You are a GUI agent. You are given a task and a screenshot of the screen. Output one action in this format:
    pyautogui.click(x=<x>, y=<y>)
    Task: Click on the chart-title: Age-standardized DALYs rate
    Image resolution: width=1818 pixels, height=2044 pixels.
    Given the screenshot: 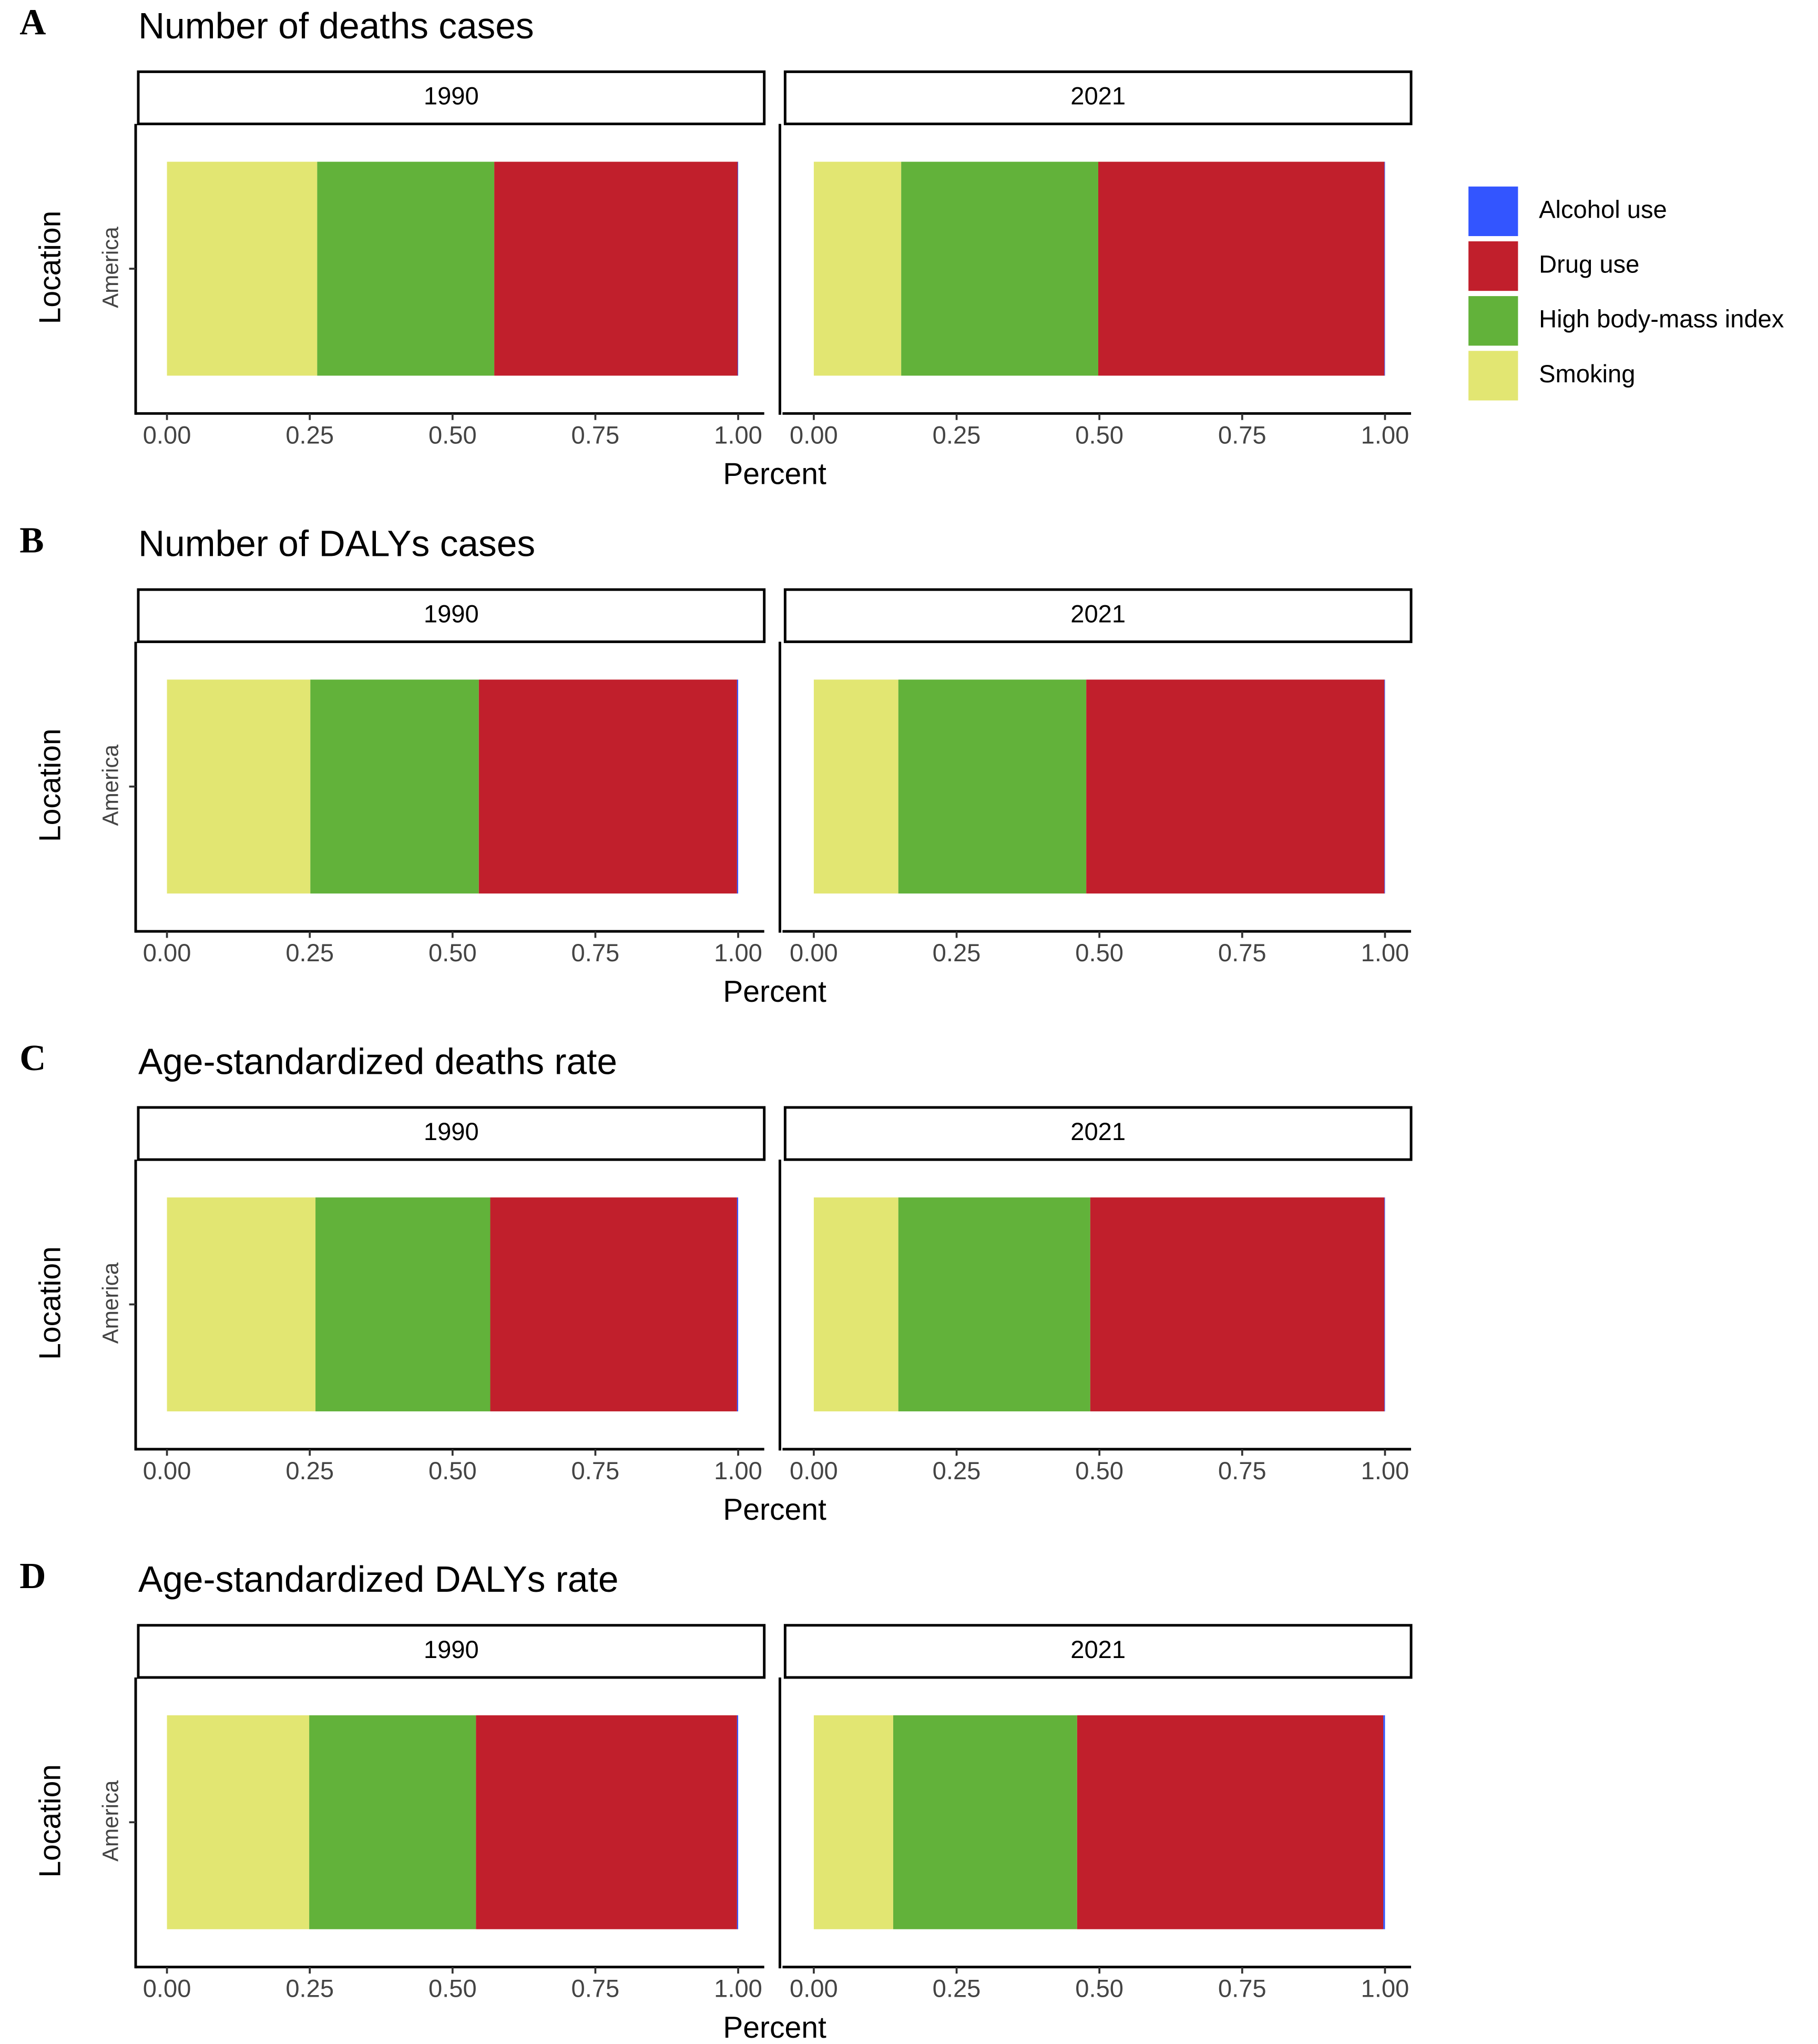 What is the action you would take?
    pyautogui.click(x=378, y=1579)
    